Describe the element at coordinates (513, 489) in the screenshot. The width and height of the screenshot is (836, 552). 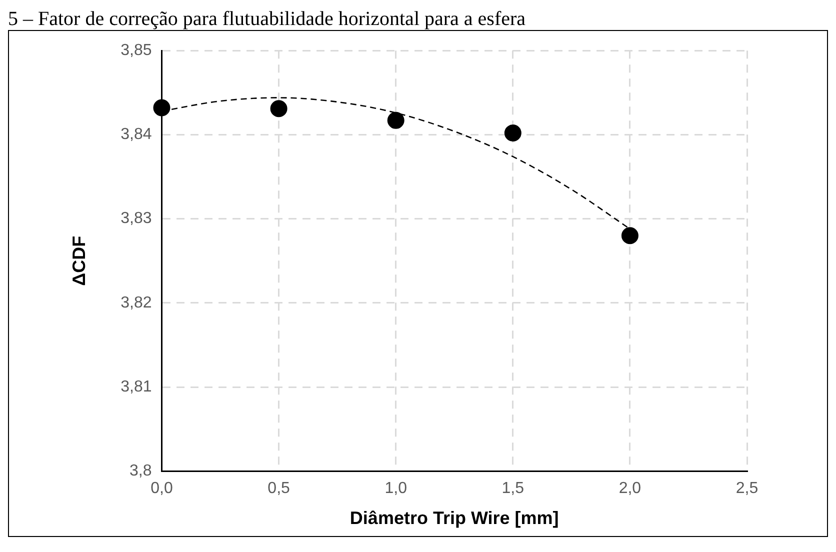
I see `x-tick-label: 1,5` at that location.